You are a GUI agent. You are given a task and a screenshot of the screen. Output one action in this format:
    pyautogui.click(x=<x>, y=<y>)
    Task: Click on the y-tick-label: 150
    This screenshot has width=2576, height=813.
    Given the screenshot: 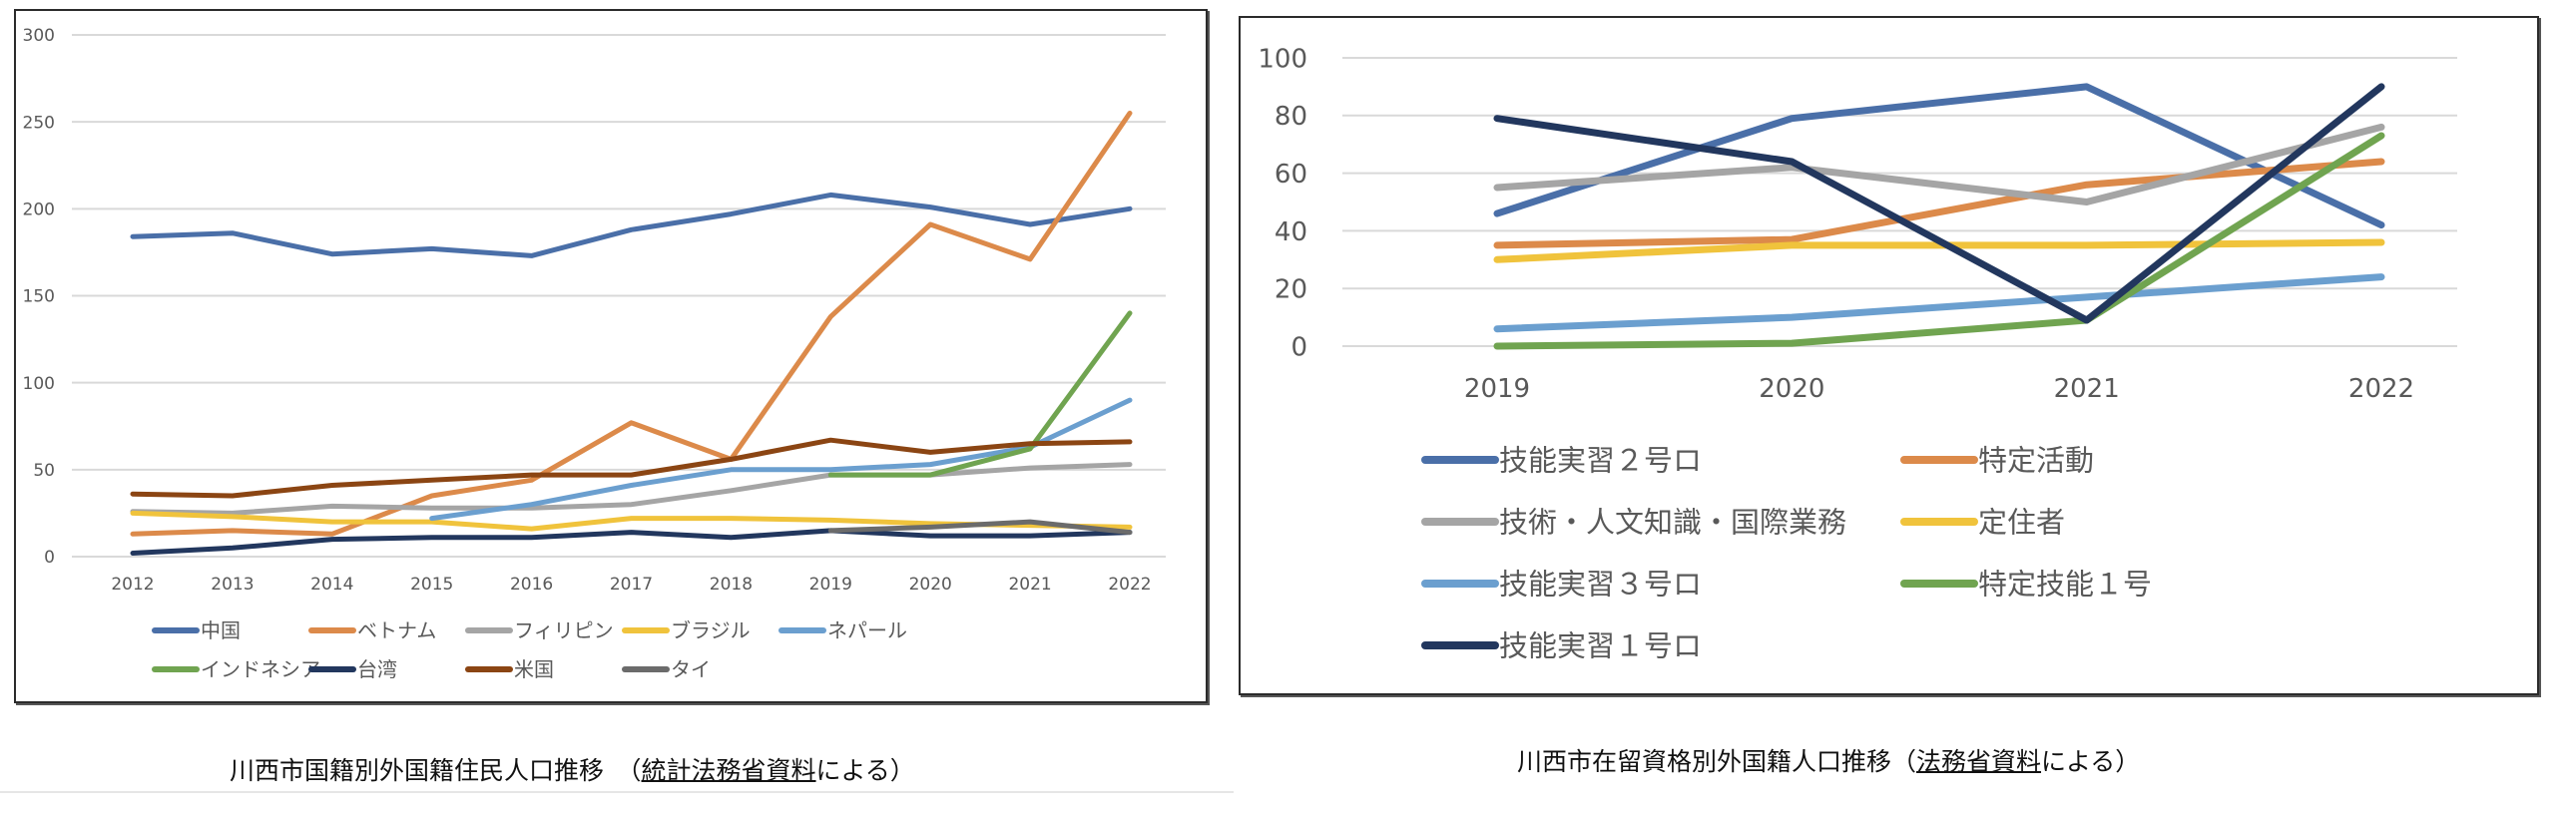 What is the action you would take?
    pyautogui.click(x=39, y=297)
    